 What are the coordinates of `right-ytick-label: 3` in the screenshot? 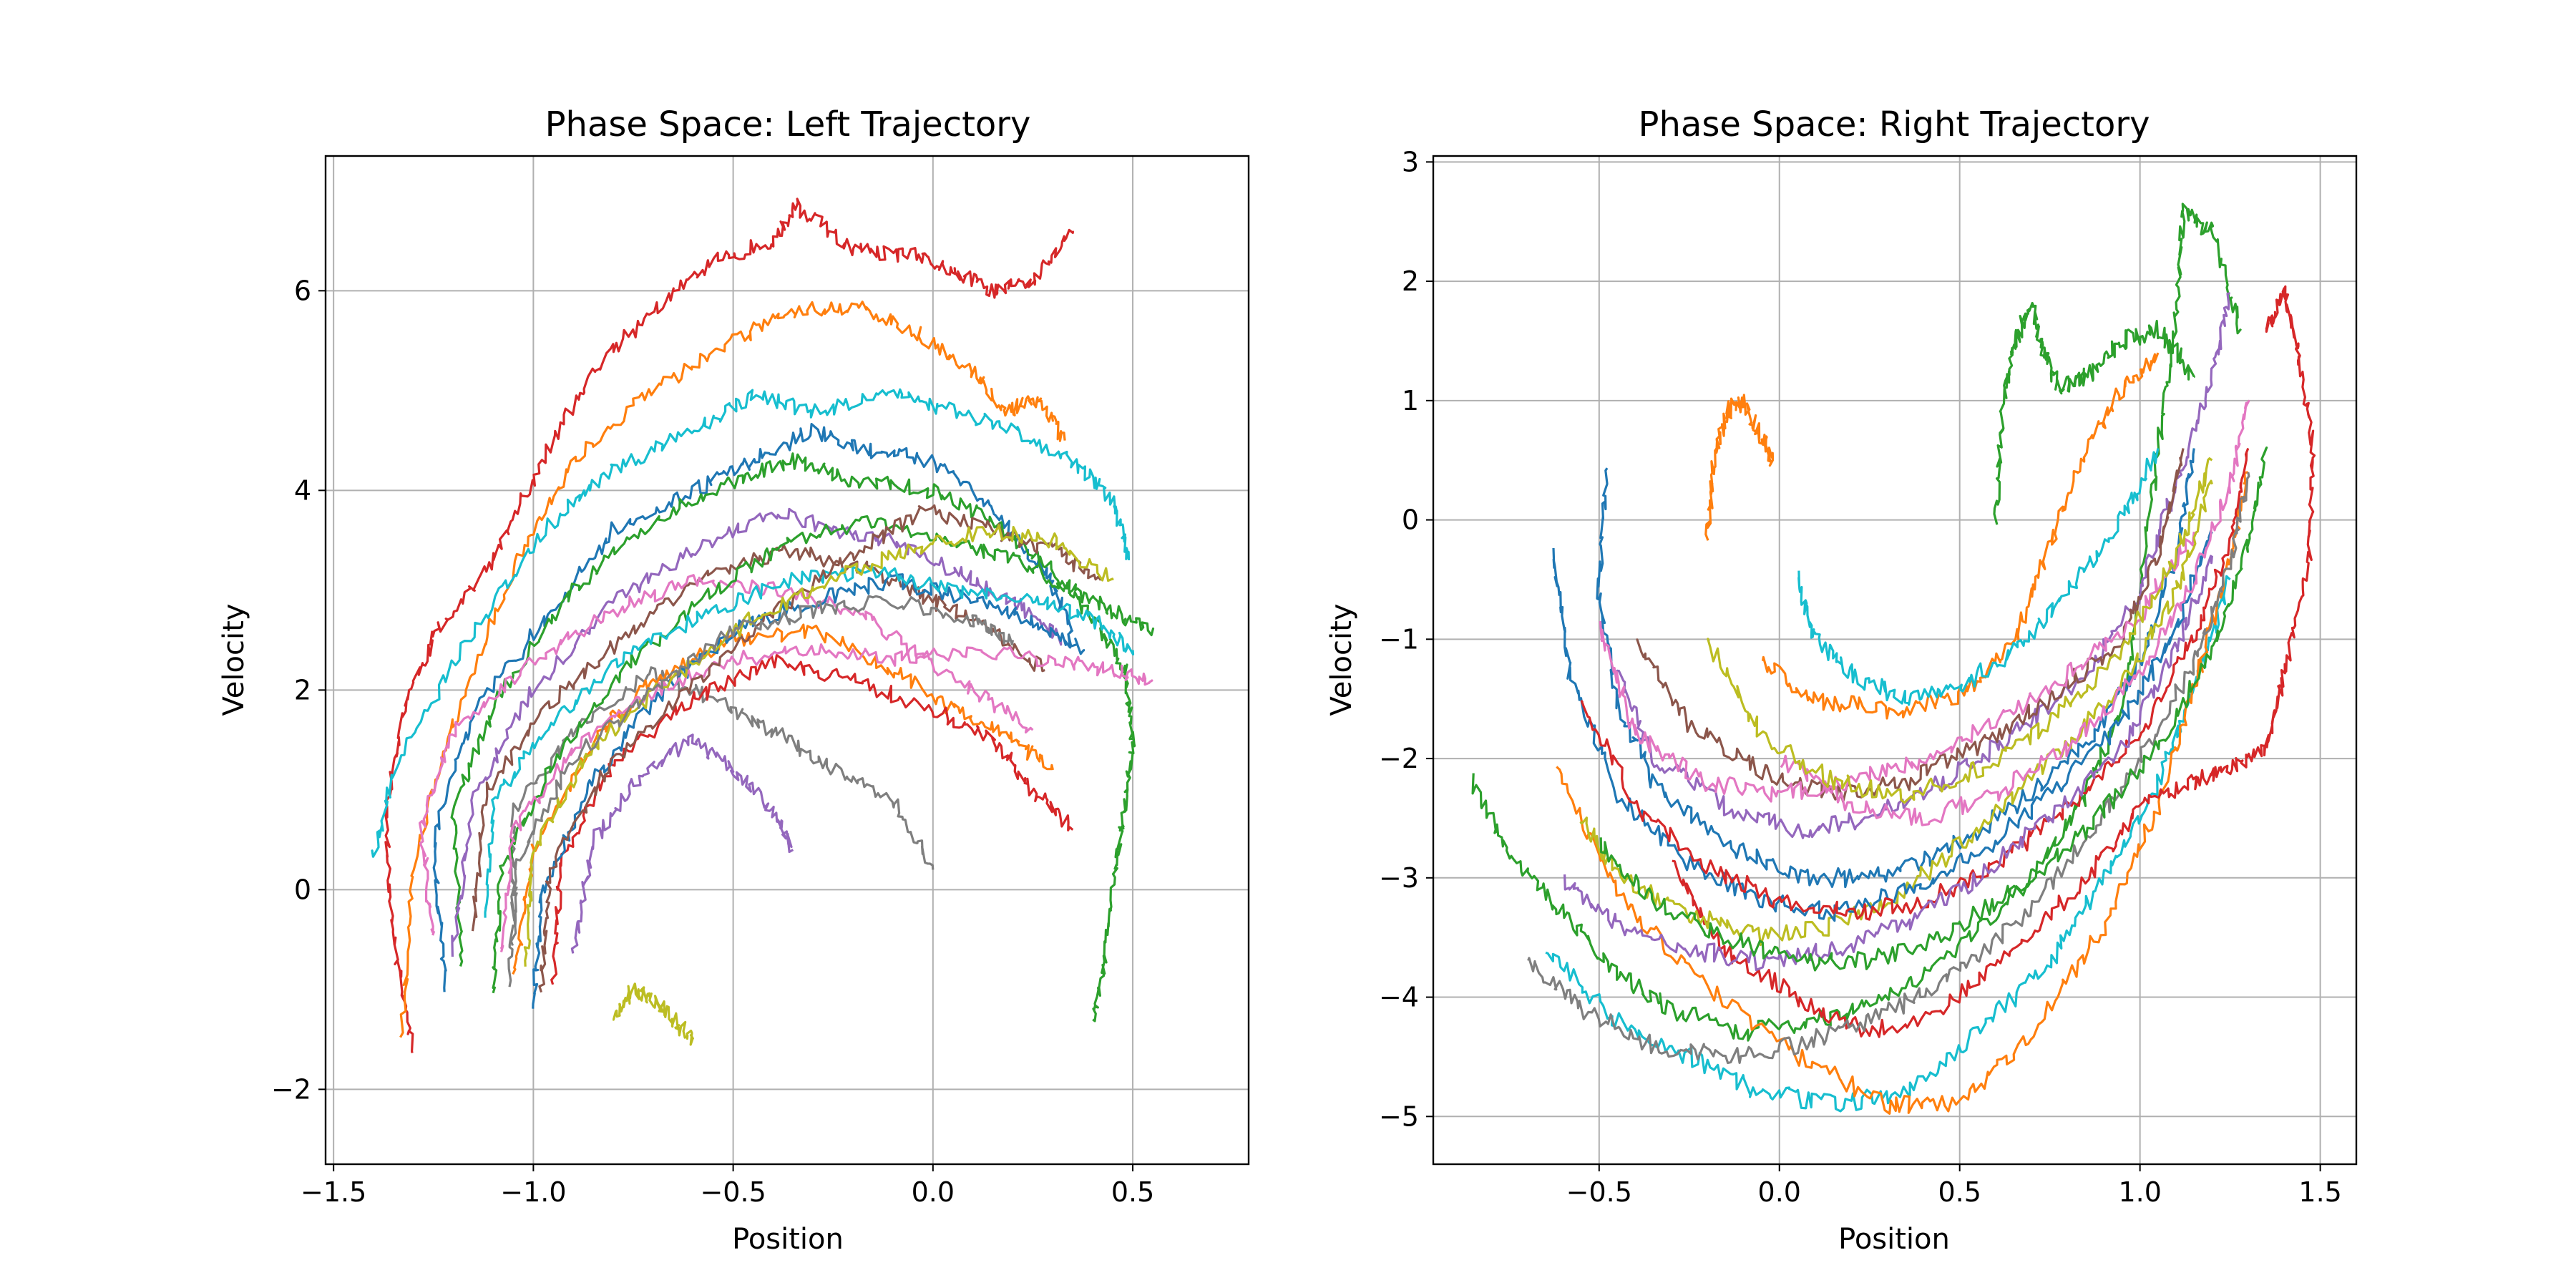 It's located at (1410, 161).